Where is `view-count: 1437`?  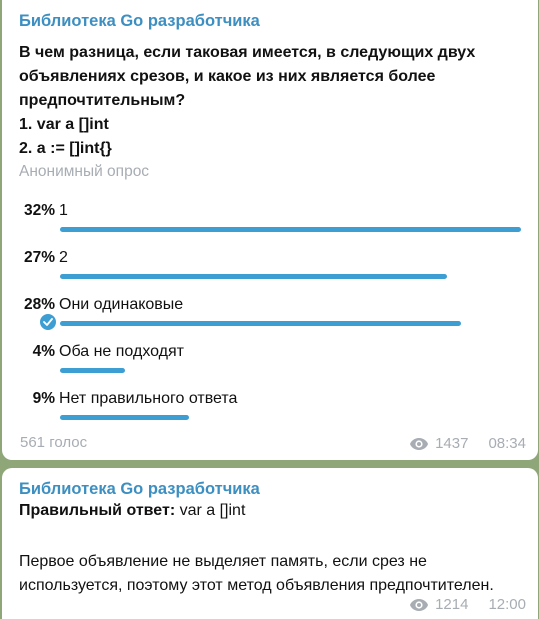 view-count: 1437 is located at coordinates (452, 443).